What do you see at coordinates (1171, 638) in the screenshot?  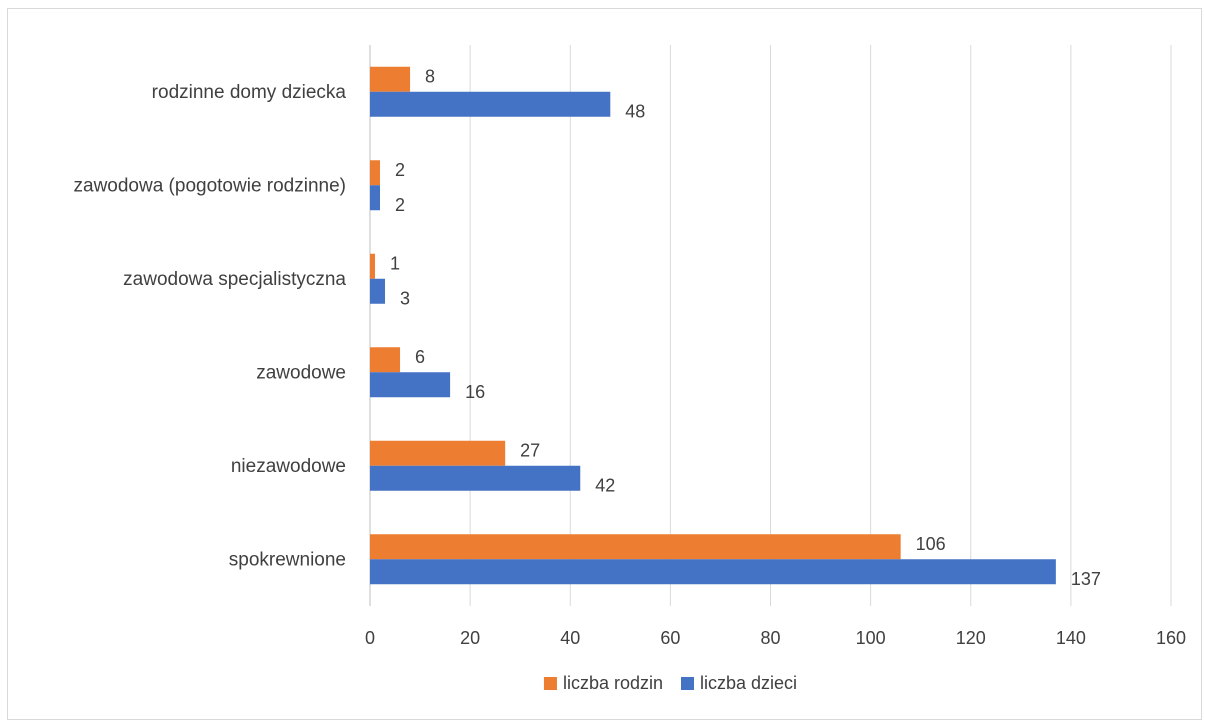 I see `x-tick-label: 160` at bounding box center [1171, 638].